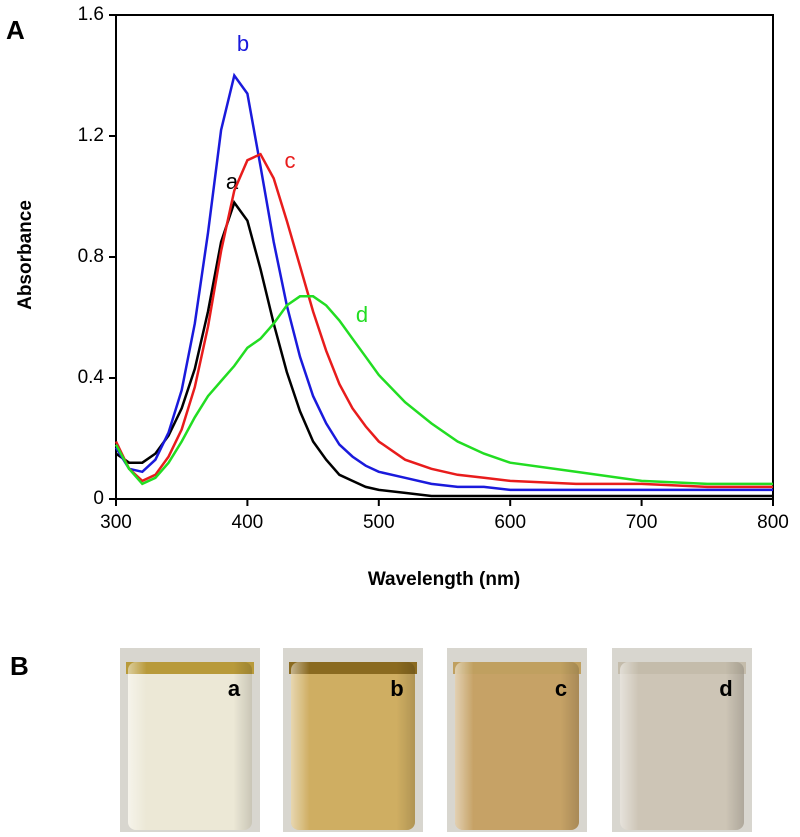 The height and width of the screenshot is (837, 800). What do you see at coordinates (25, 255) in the screenshot?
I see `y-axis-title: Absorbance` at bounding box center [25, 255].